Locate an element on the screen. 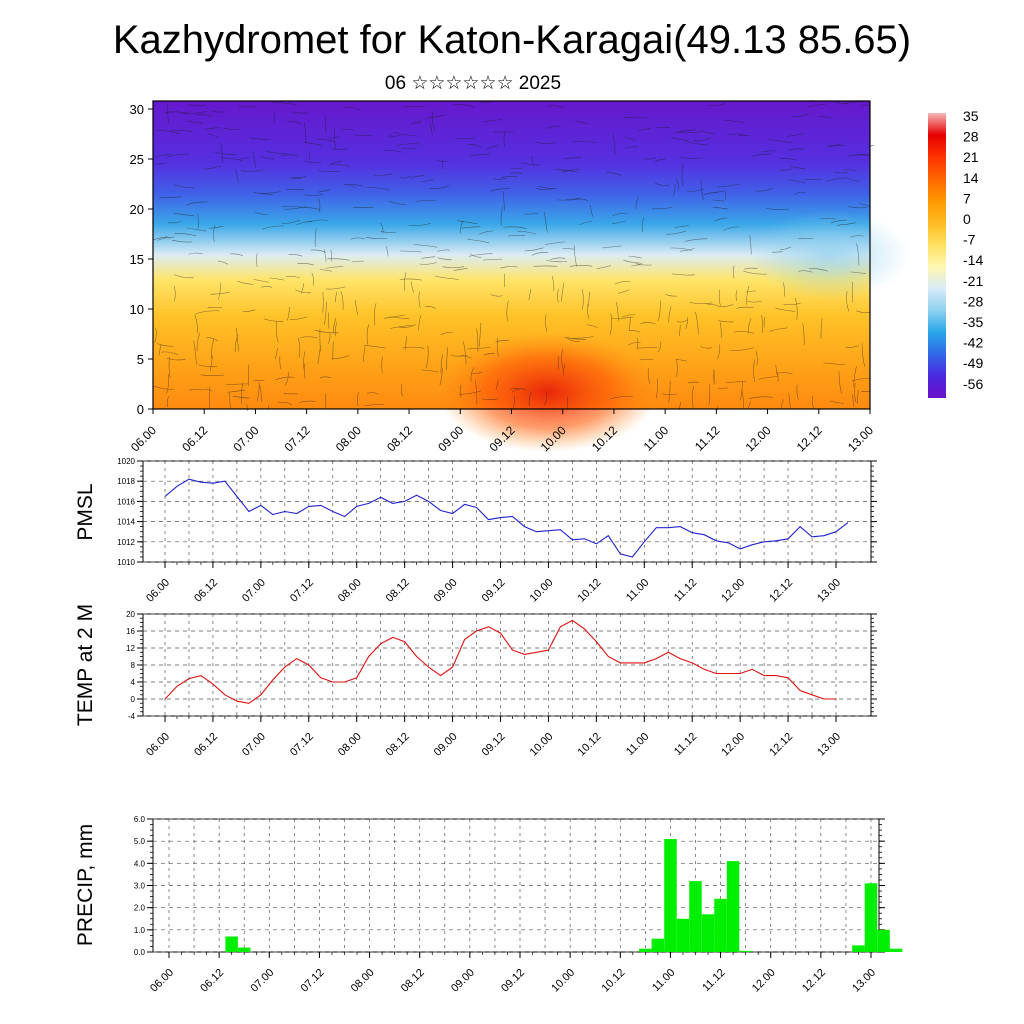 This screenshot has height=1024, width=1024. x-tick-label: 12.12 is located at coordinates (781, 745).